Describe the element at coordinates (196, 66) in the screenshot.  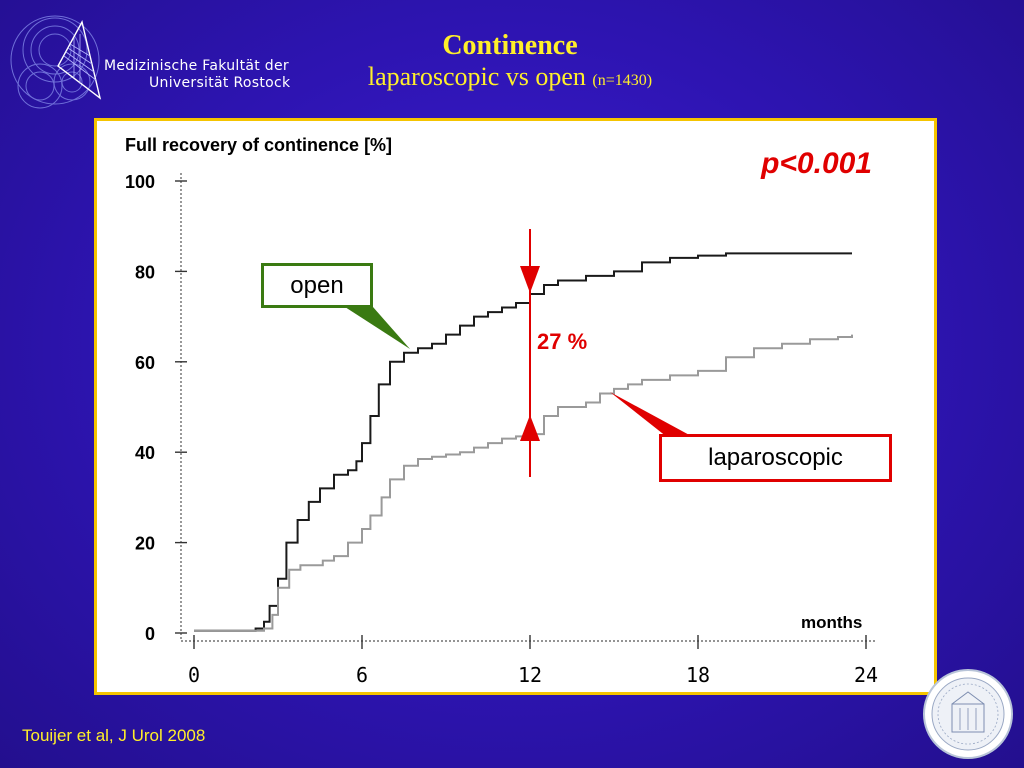
I see `logo-line-1: Medizinische Fakultät der` at that location.